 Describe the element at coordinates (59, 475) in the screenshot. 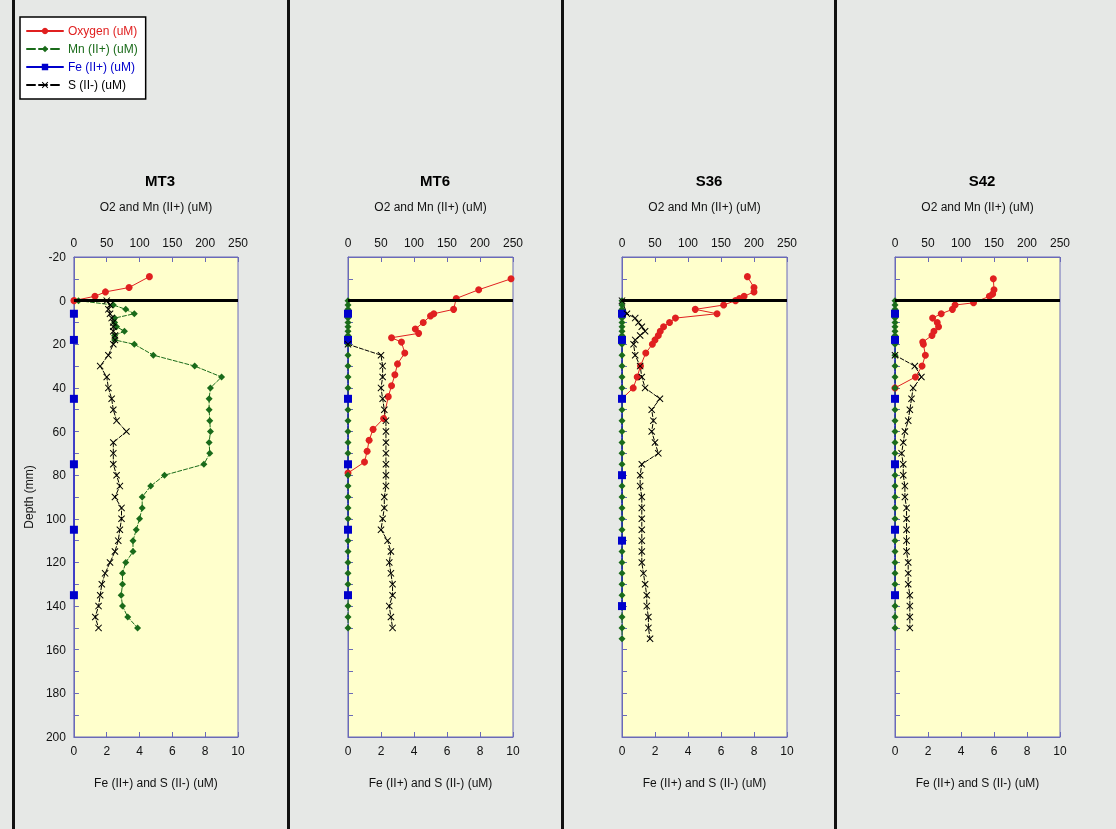

I see `y-tick-label: 80` at that location.